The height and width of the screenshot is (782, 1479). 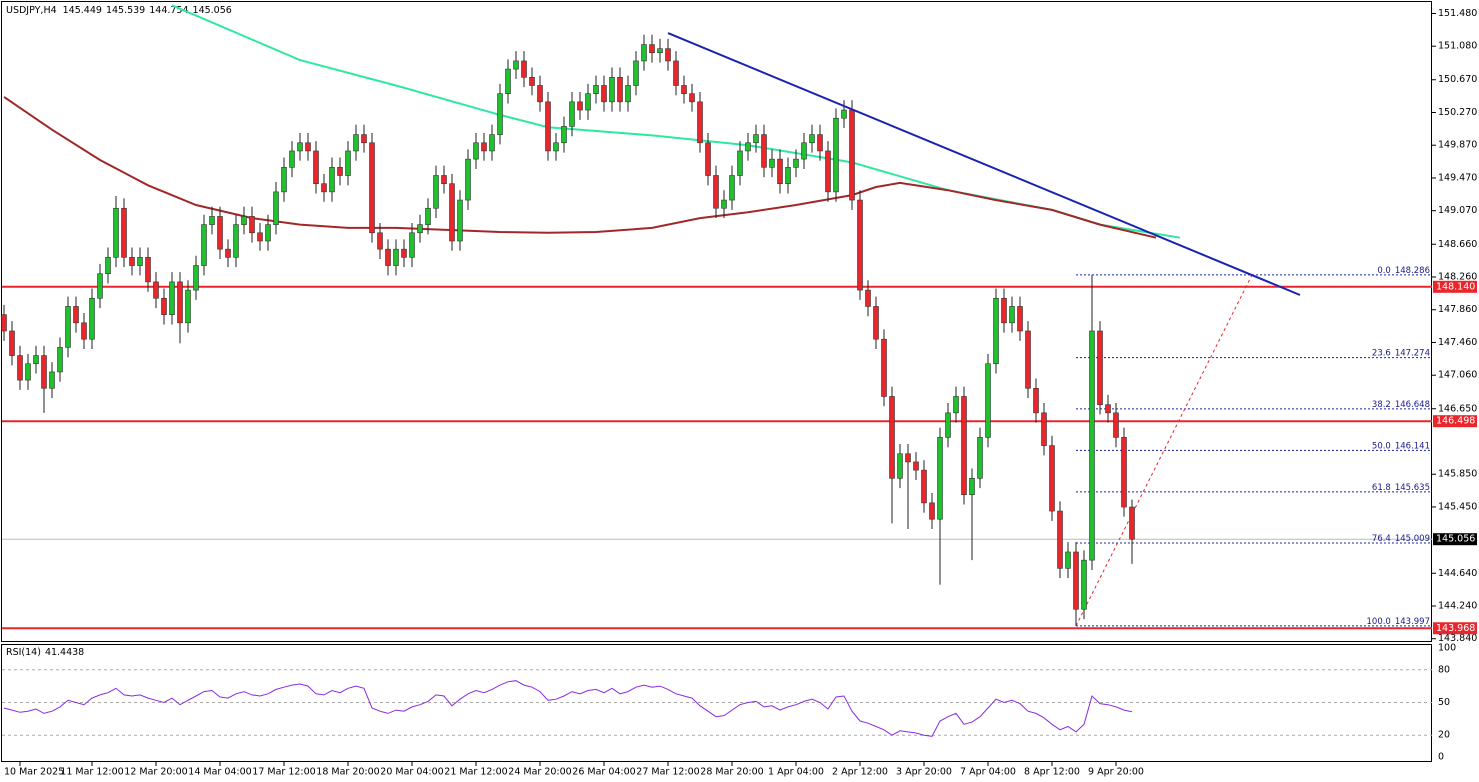 What do you see at coordinates (1457, 375) in the screenshot?
I see `y-tick-label: 147.060` at bounding box center [1457, 375].